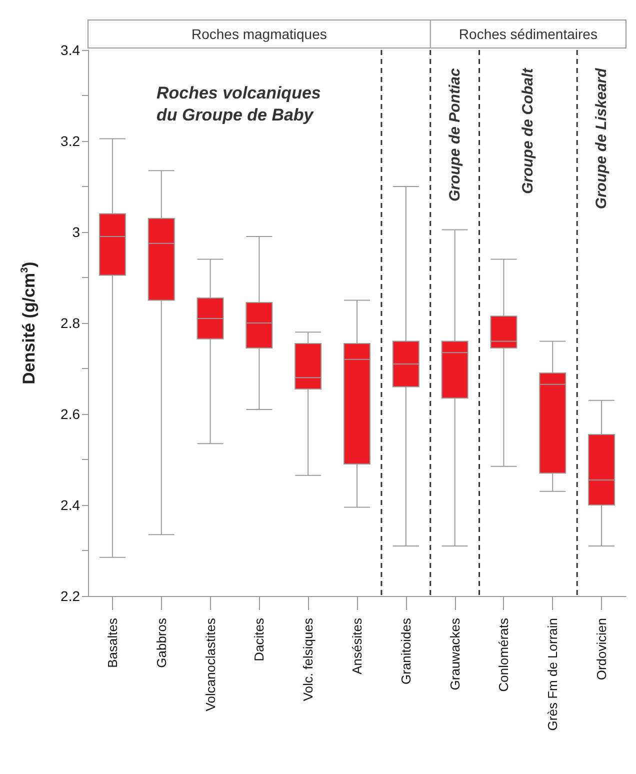 Image resolution: width=636 pixels, height=774 pixels. Describe the element at coordinates (161, 643) in the screenshot. I see `x-tick-label: Gabbros` at that location.